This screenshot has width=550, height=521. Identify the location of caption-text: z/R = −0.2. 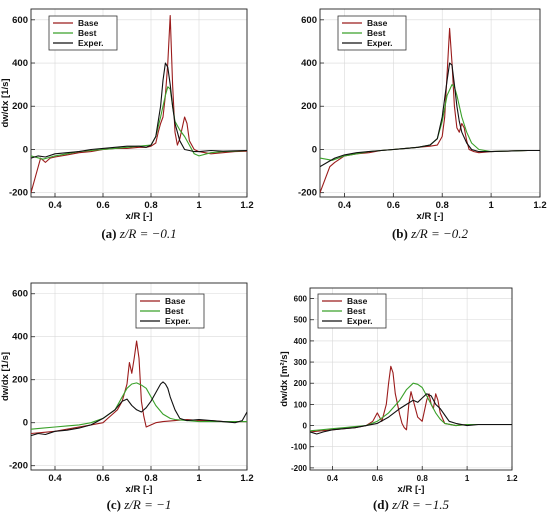
(439, 233).